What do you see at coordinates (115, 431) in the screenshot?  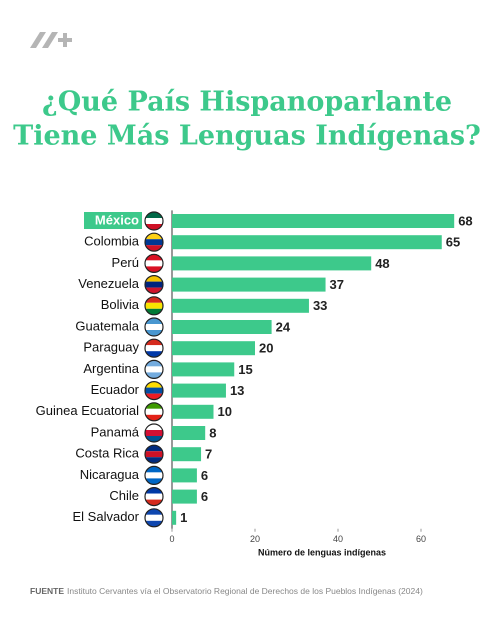 I see `y-tick-label: Panamá` at bounding box center [115, 431].